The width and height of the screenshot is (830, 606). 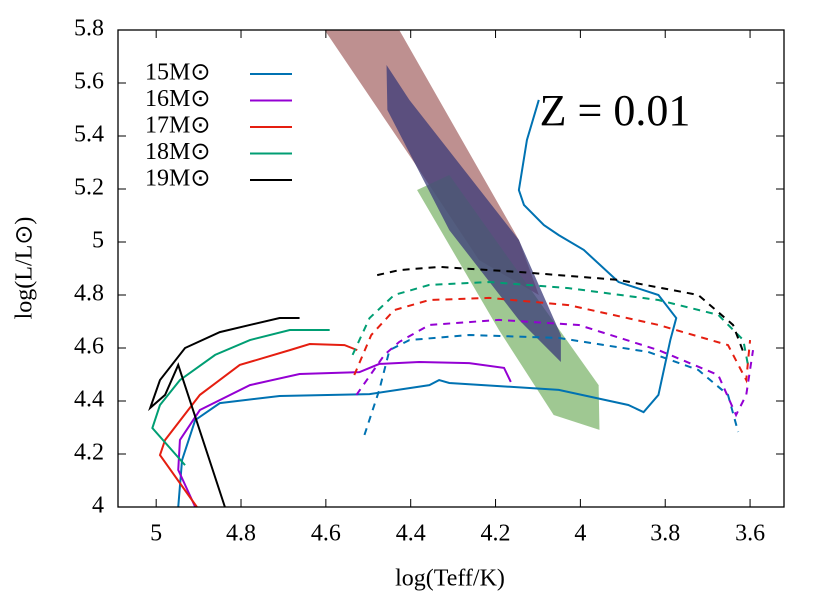 I want to click on x-tick-label: 4.8, so click(x=241, y=534).